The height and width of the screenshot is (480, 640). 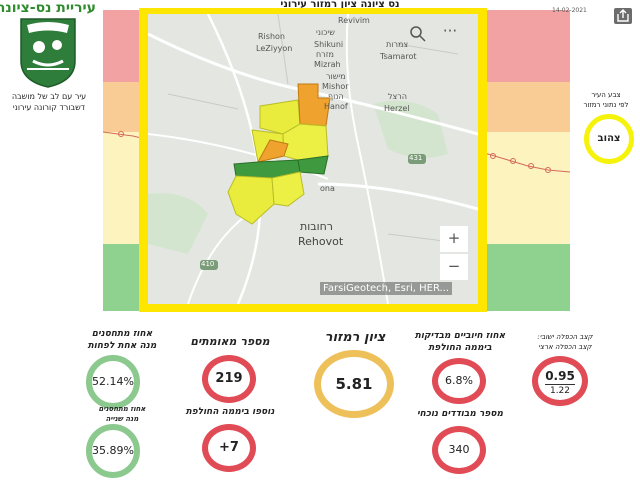 I want to click on map-label-leziyyon: LeZiyyon, so click(x=274, y=48).